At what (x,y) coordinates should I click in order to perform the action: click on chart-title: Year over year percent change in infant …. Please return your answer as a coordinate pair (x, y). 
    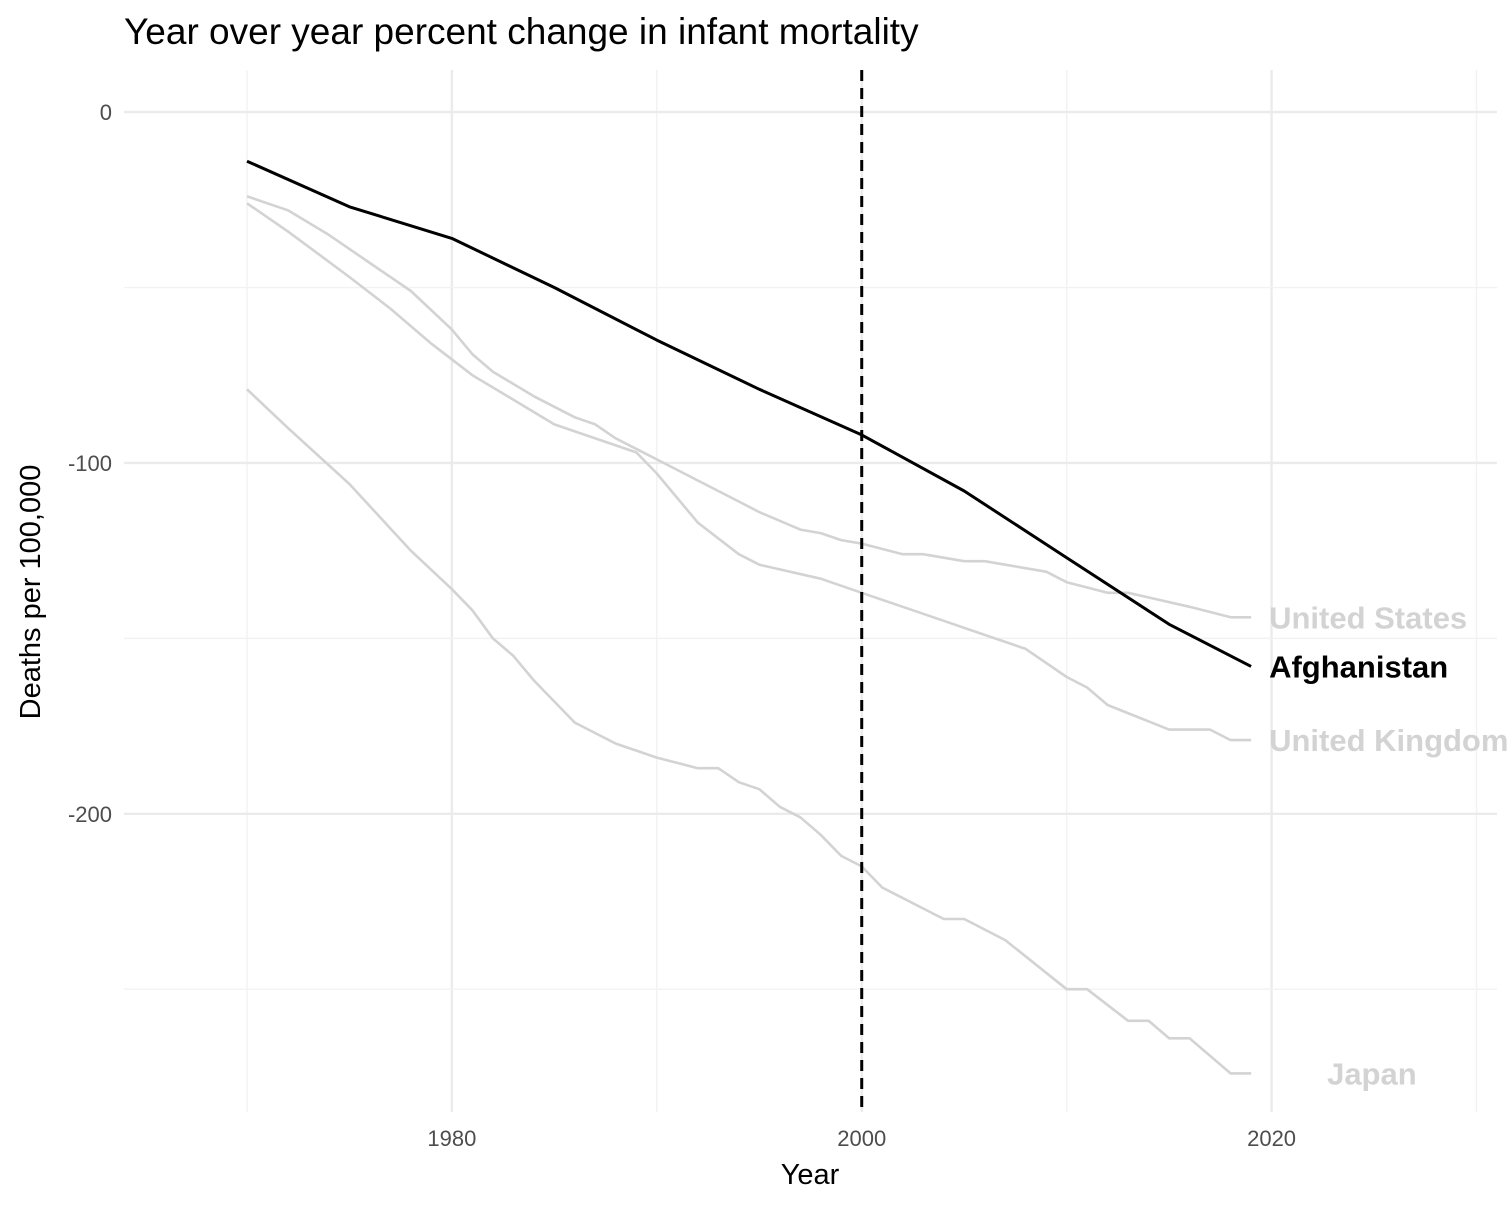
    Looking at the image, I should click on (521, 31).